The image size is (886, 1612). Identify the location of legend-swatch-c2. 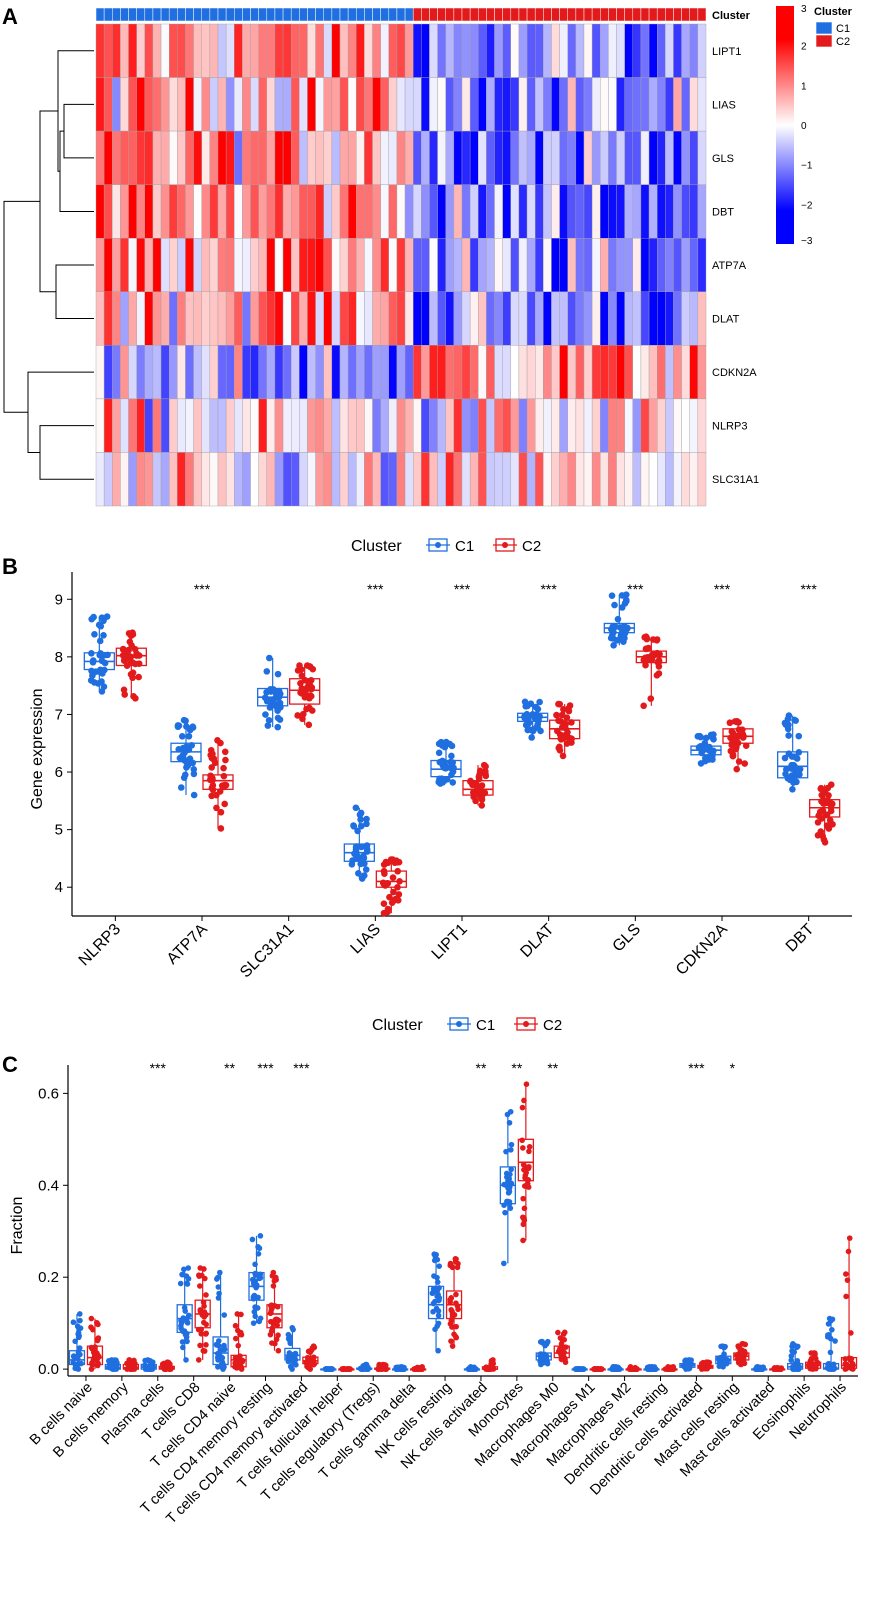
(824, 41).